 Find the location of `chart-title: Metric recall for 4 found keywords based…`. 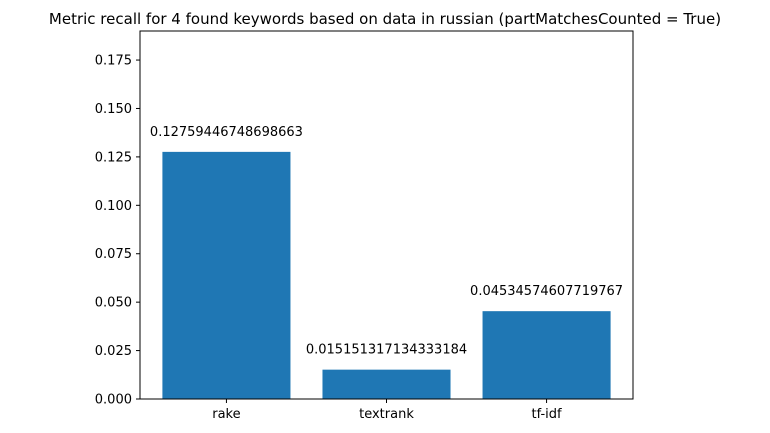

chart-title: Metric recall for 4 found keywords based… is located at coordinates (385, 19).